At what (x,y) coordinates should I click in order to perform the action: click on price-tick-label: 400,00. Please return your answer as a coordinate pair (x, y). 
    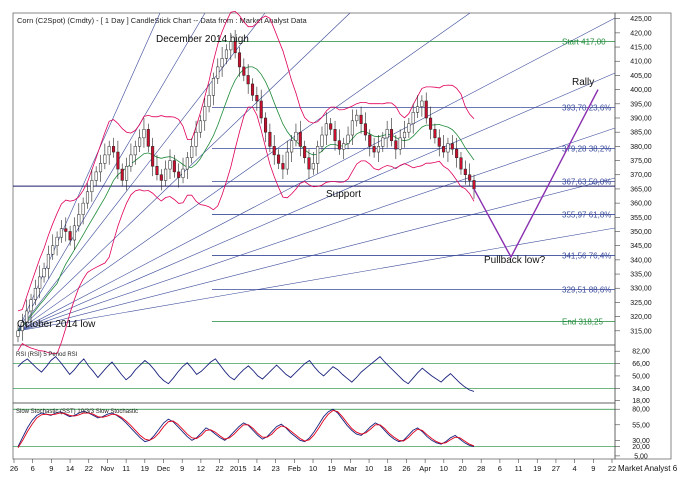
    Looking at the image, I should click on (641, 90).